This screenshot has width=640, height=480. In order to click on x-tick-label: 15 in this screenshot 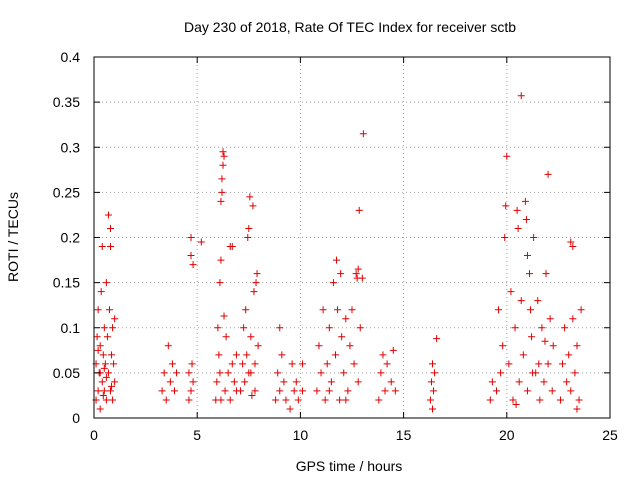, I will do `click(404, 435)`.